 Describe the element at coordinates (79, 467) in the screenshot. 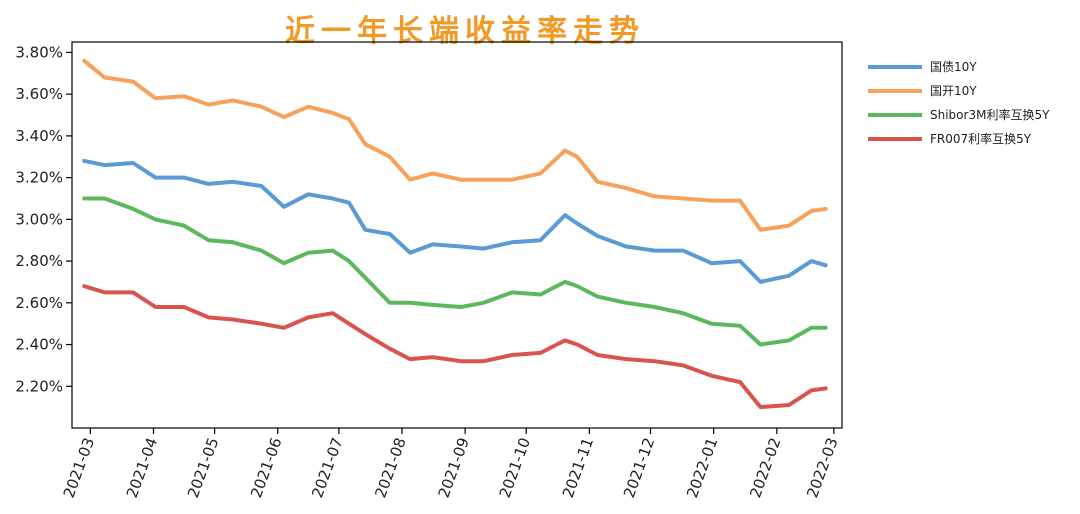

I see `x-tick-label: 2021-03` at that location.